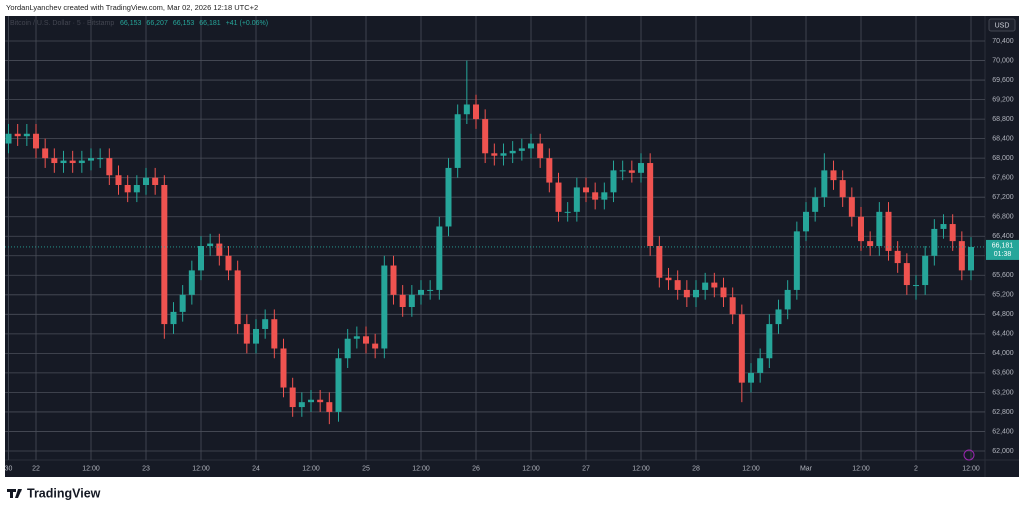 Image resolution: width=1024 pixels, height=511 pixels. Describe the element at coordinates (184, 23) in the screenshot. I see `legend-value: 66,153` at that location.